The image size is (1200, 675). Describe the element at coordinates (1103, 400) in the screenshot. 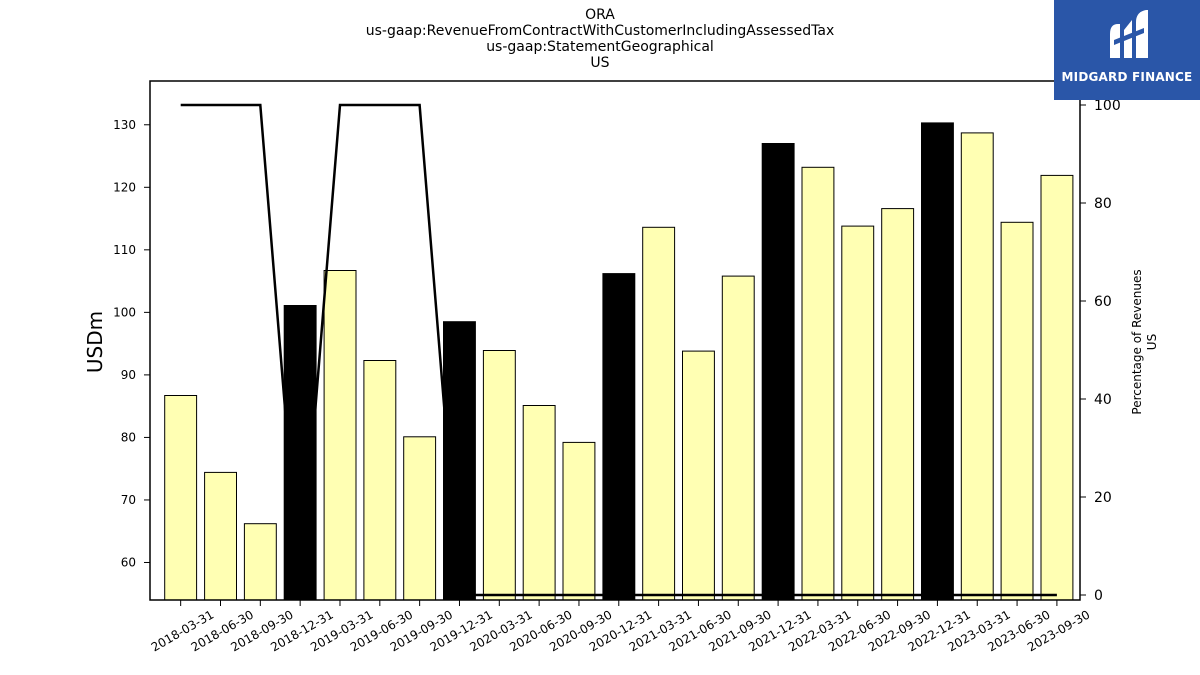

I see `y2-tick-label-40: 40` at that location.